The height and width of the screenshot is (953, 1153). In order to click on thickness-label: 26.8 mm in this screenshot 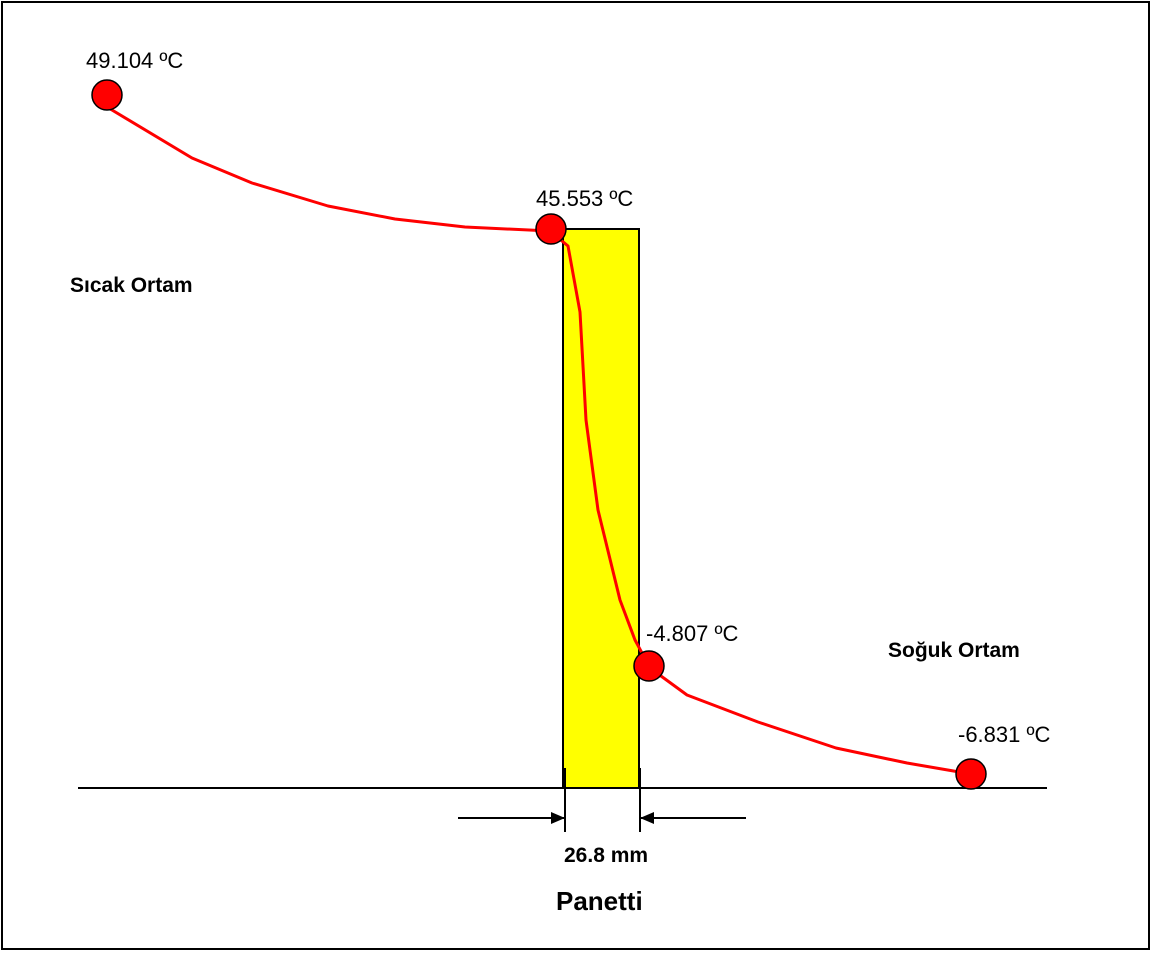, I will do `click(606, 855)`.